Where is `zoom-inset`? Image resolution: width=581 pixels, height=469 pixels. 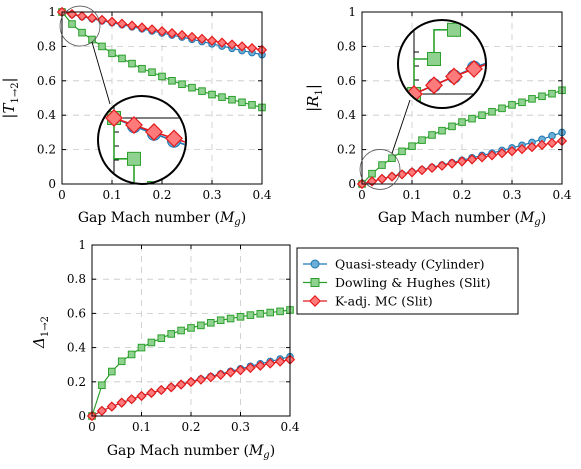
zoom-inset is located at coordinates (459, 54).